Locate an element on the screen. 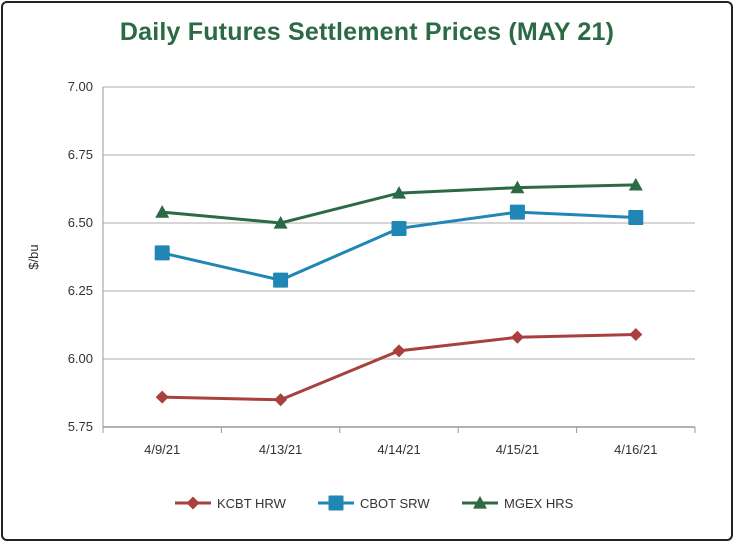 Image resolution: width=734 pixels, height=542 pixels. y-tick-label: 7.00 is located at coordinates (80, 86).